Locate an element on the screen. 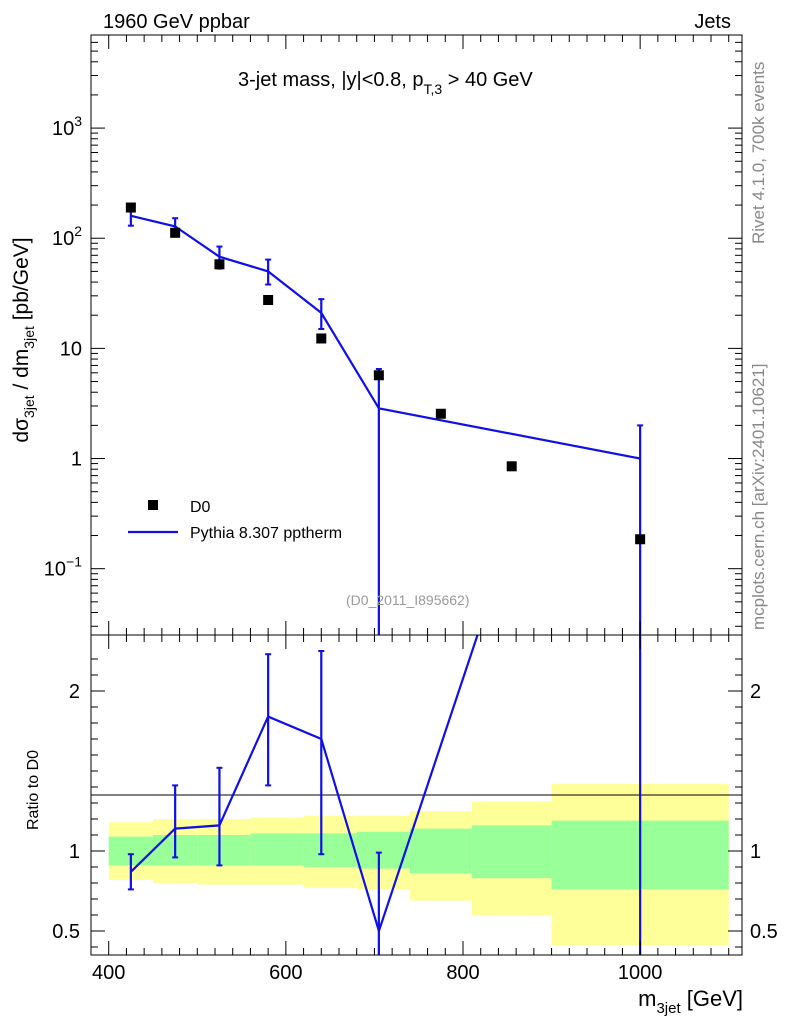 Image resolution: width=786 pixels, height=1024 pixels. upper-y-tick-label-1: 1 is located at coordinates (76, 460).